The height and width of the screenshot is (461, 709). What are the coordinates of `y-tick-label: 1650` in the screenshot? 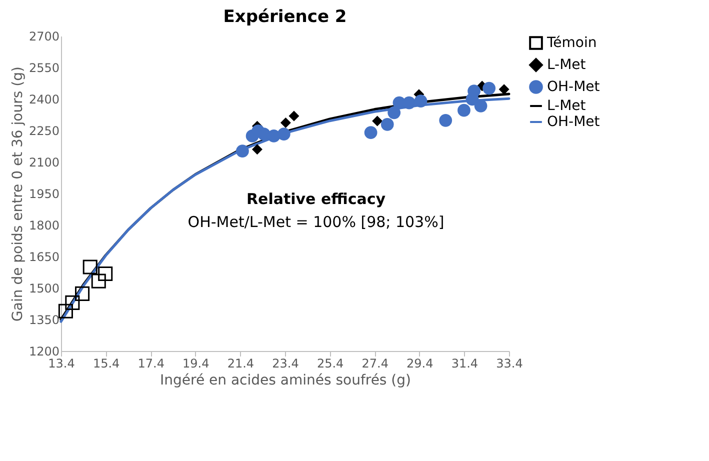 It's located at (44, 257).